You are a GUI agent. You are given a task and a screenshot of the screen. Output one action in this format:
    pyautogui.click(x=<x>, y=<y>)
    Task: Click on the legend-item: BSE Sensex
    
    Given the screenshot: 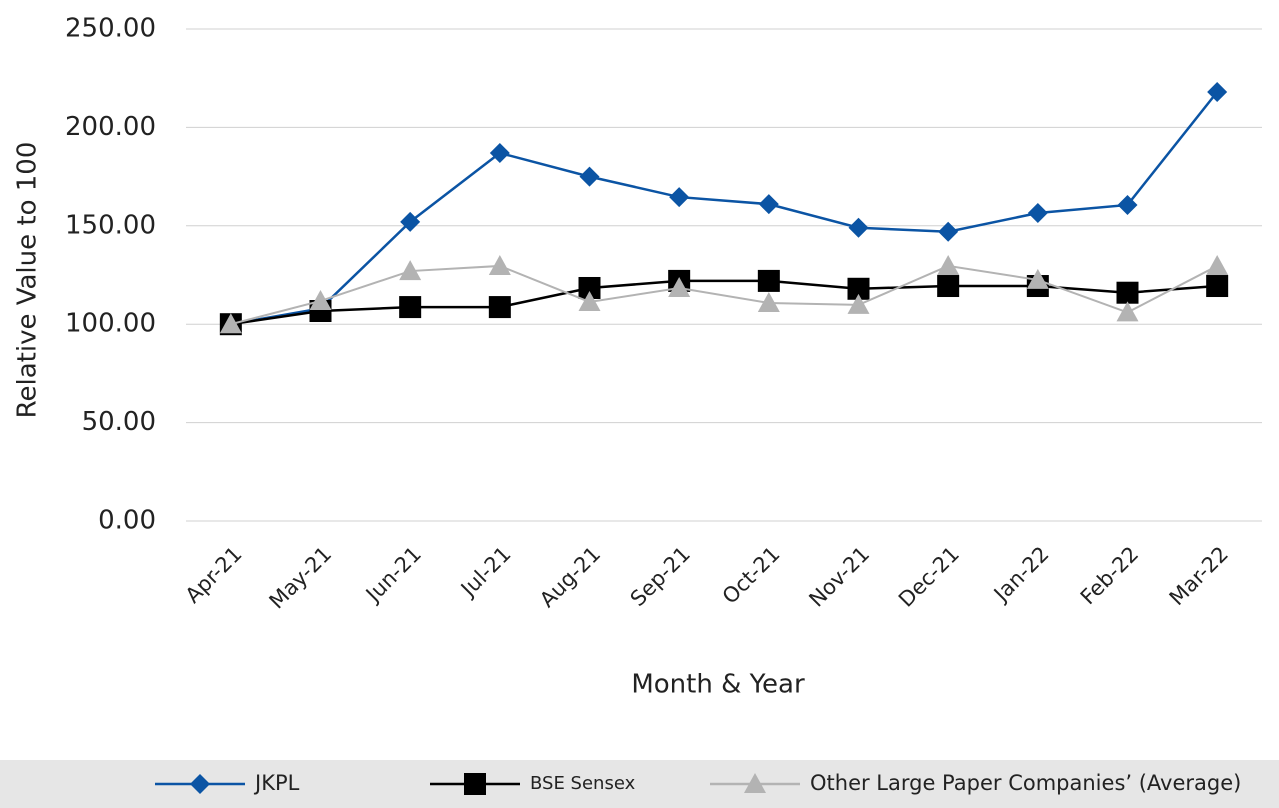 What is the action you would take?
    pyautogui.click(x=533, y=784)
    